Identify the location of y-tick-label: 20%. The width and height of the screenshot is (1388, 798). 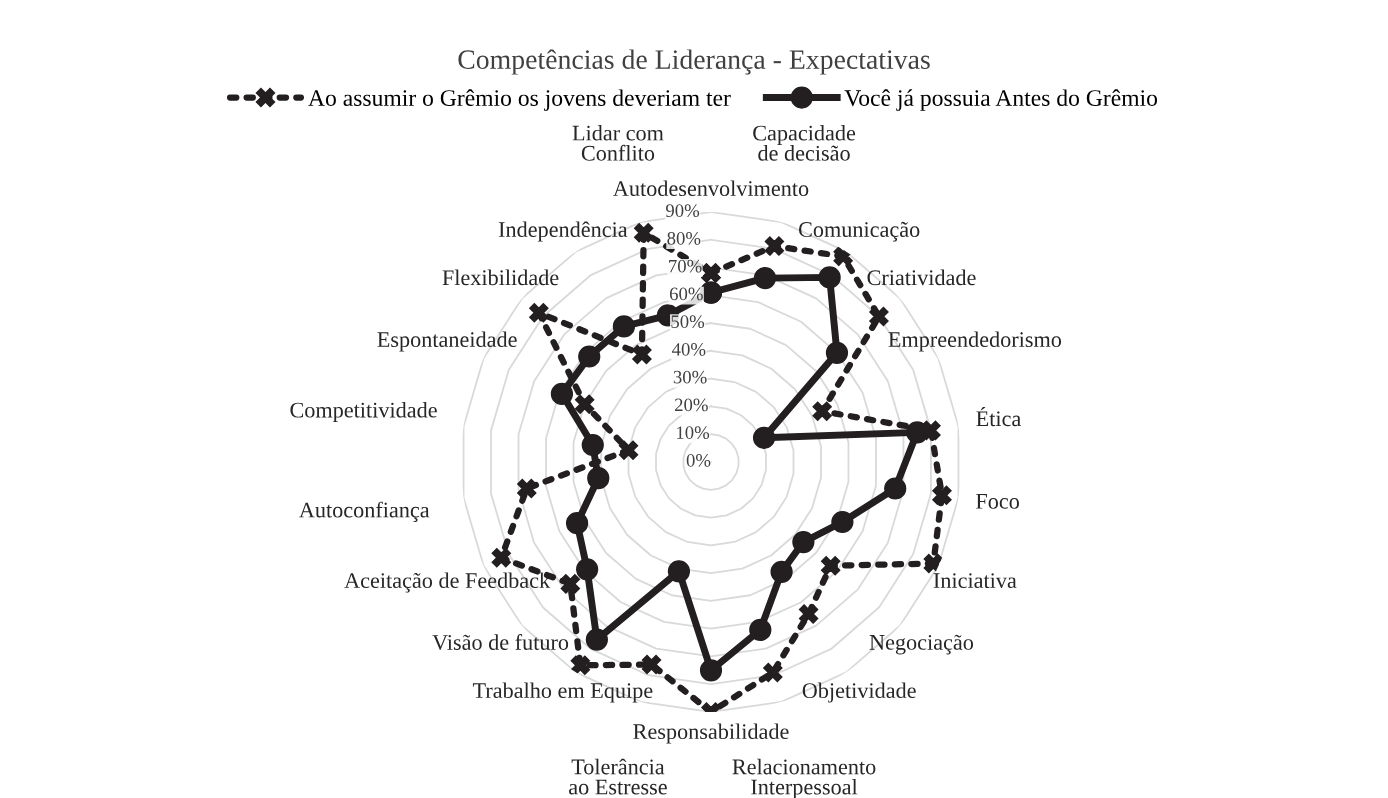
(691, 405).